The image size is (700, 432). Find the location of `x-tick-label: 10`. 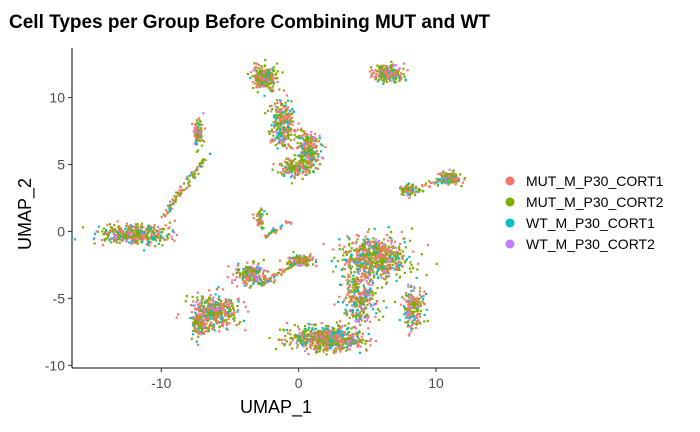

x-tick-label: 10 is located at coordinates (436, 383).